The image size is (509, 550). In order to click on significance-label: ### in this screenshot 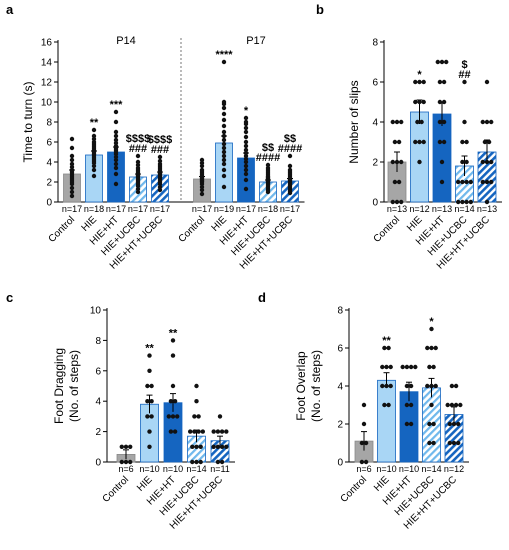, I will do `click(138, 149)`.